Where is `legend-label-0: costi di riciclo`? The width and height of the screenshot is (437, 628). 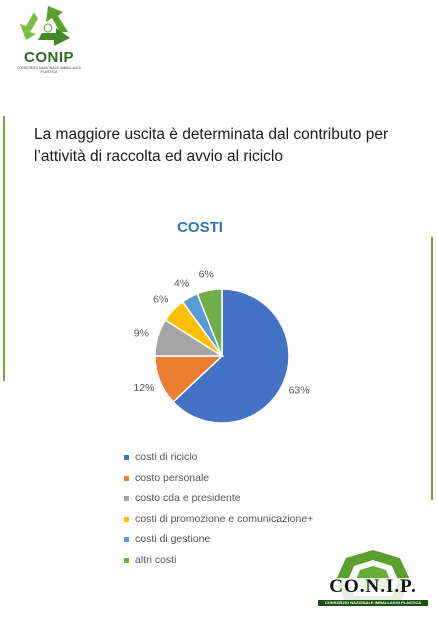 legend-label-0: costi di riciclo is located at coordinates (166, 457).